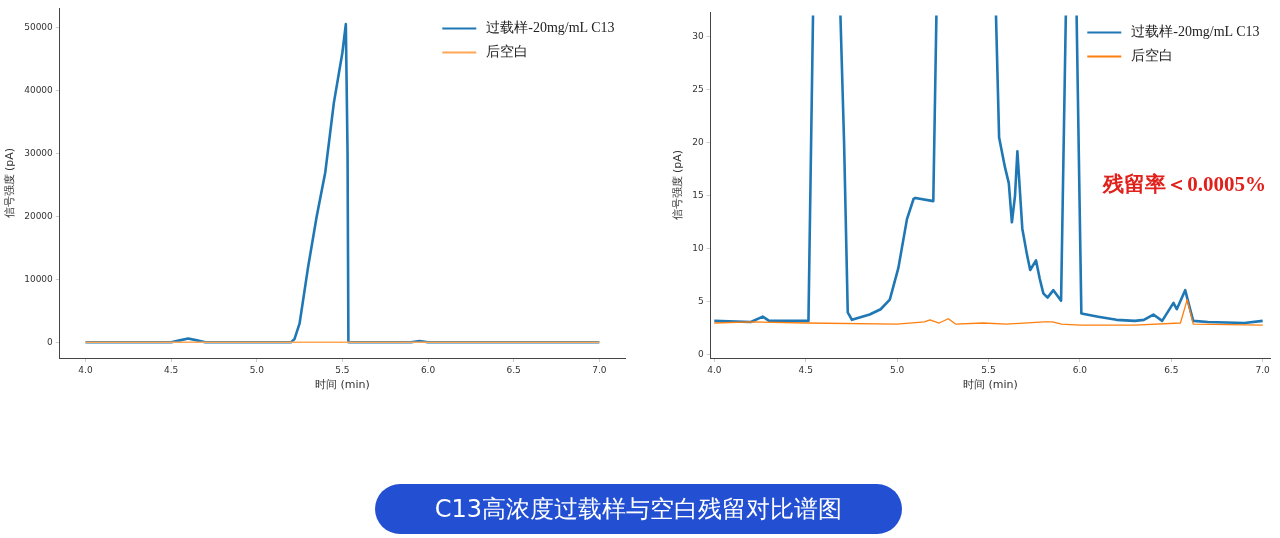 The width and height of the screenshot is (1280, 538). Describe the element at coordinates (698, 142) in the screenshot. I see `y-tick-label: 20` at that location.